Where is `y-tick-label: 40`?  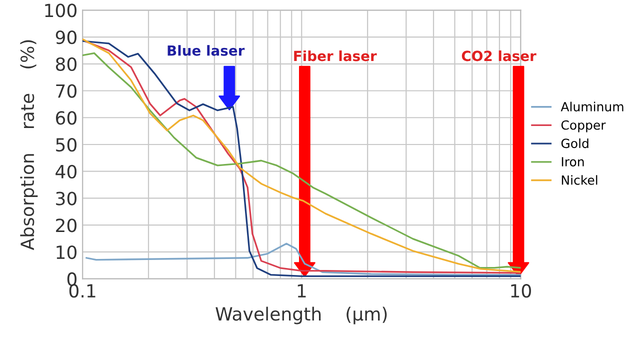 y-tick-label: 40 is located at coordinates (66, 171).